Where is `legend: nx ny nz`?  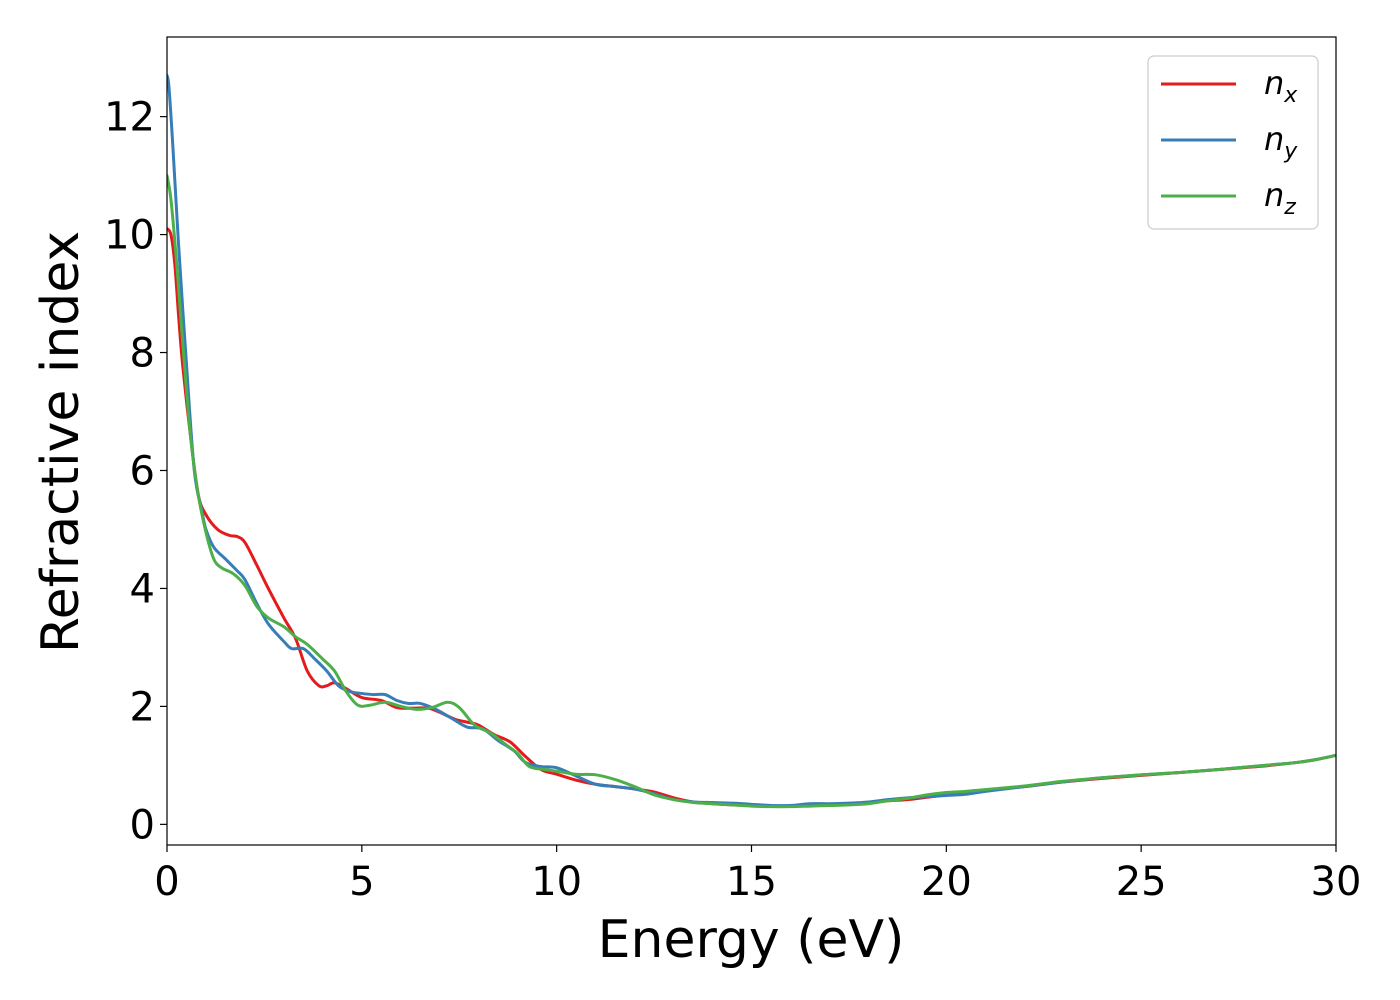 legend: nx ny nz is located at coordinates (1233, 142).